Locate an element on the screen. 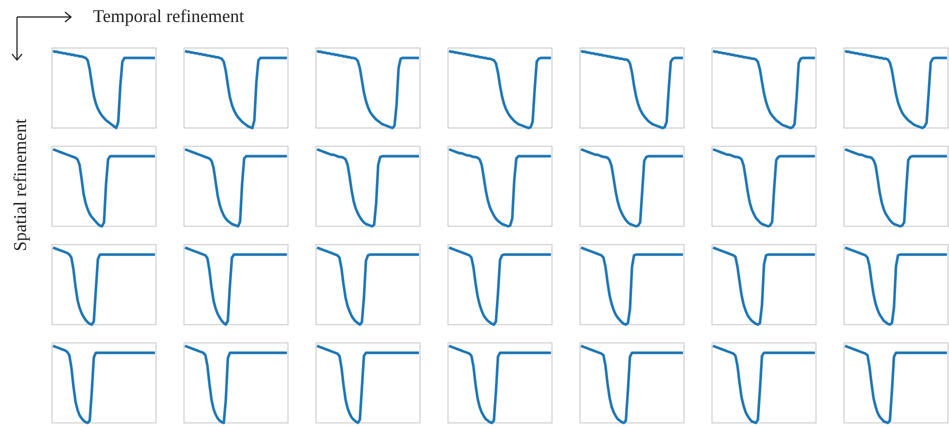 The image size is (949, 427). text: Spatial refinement is located at coordinates (20, 185).